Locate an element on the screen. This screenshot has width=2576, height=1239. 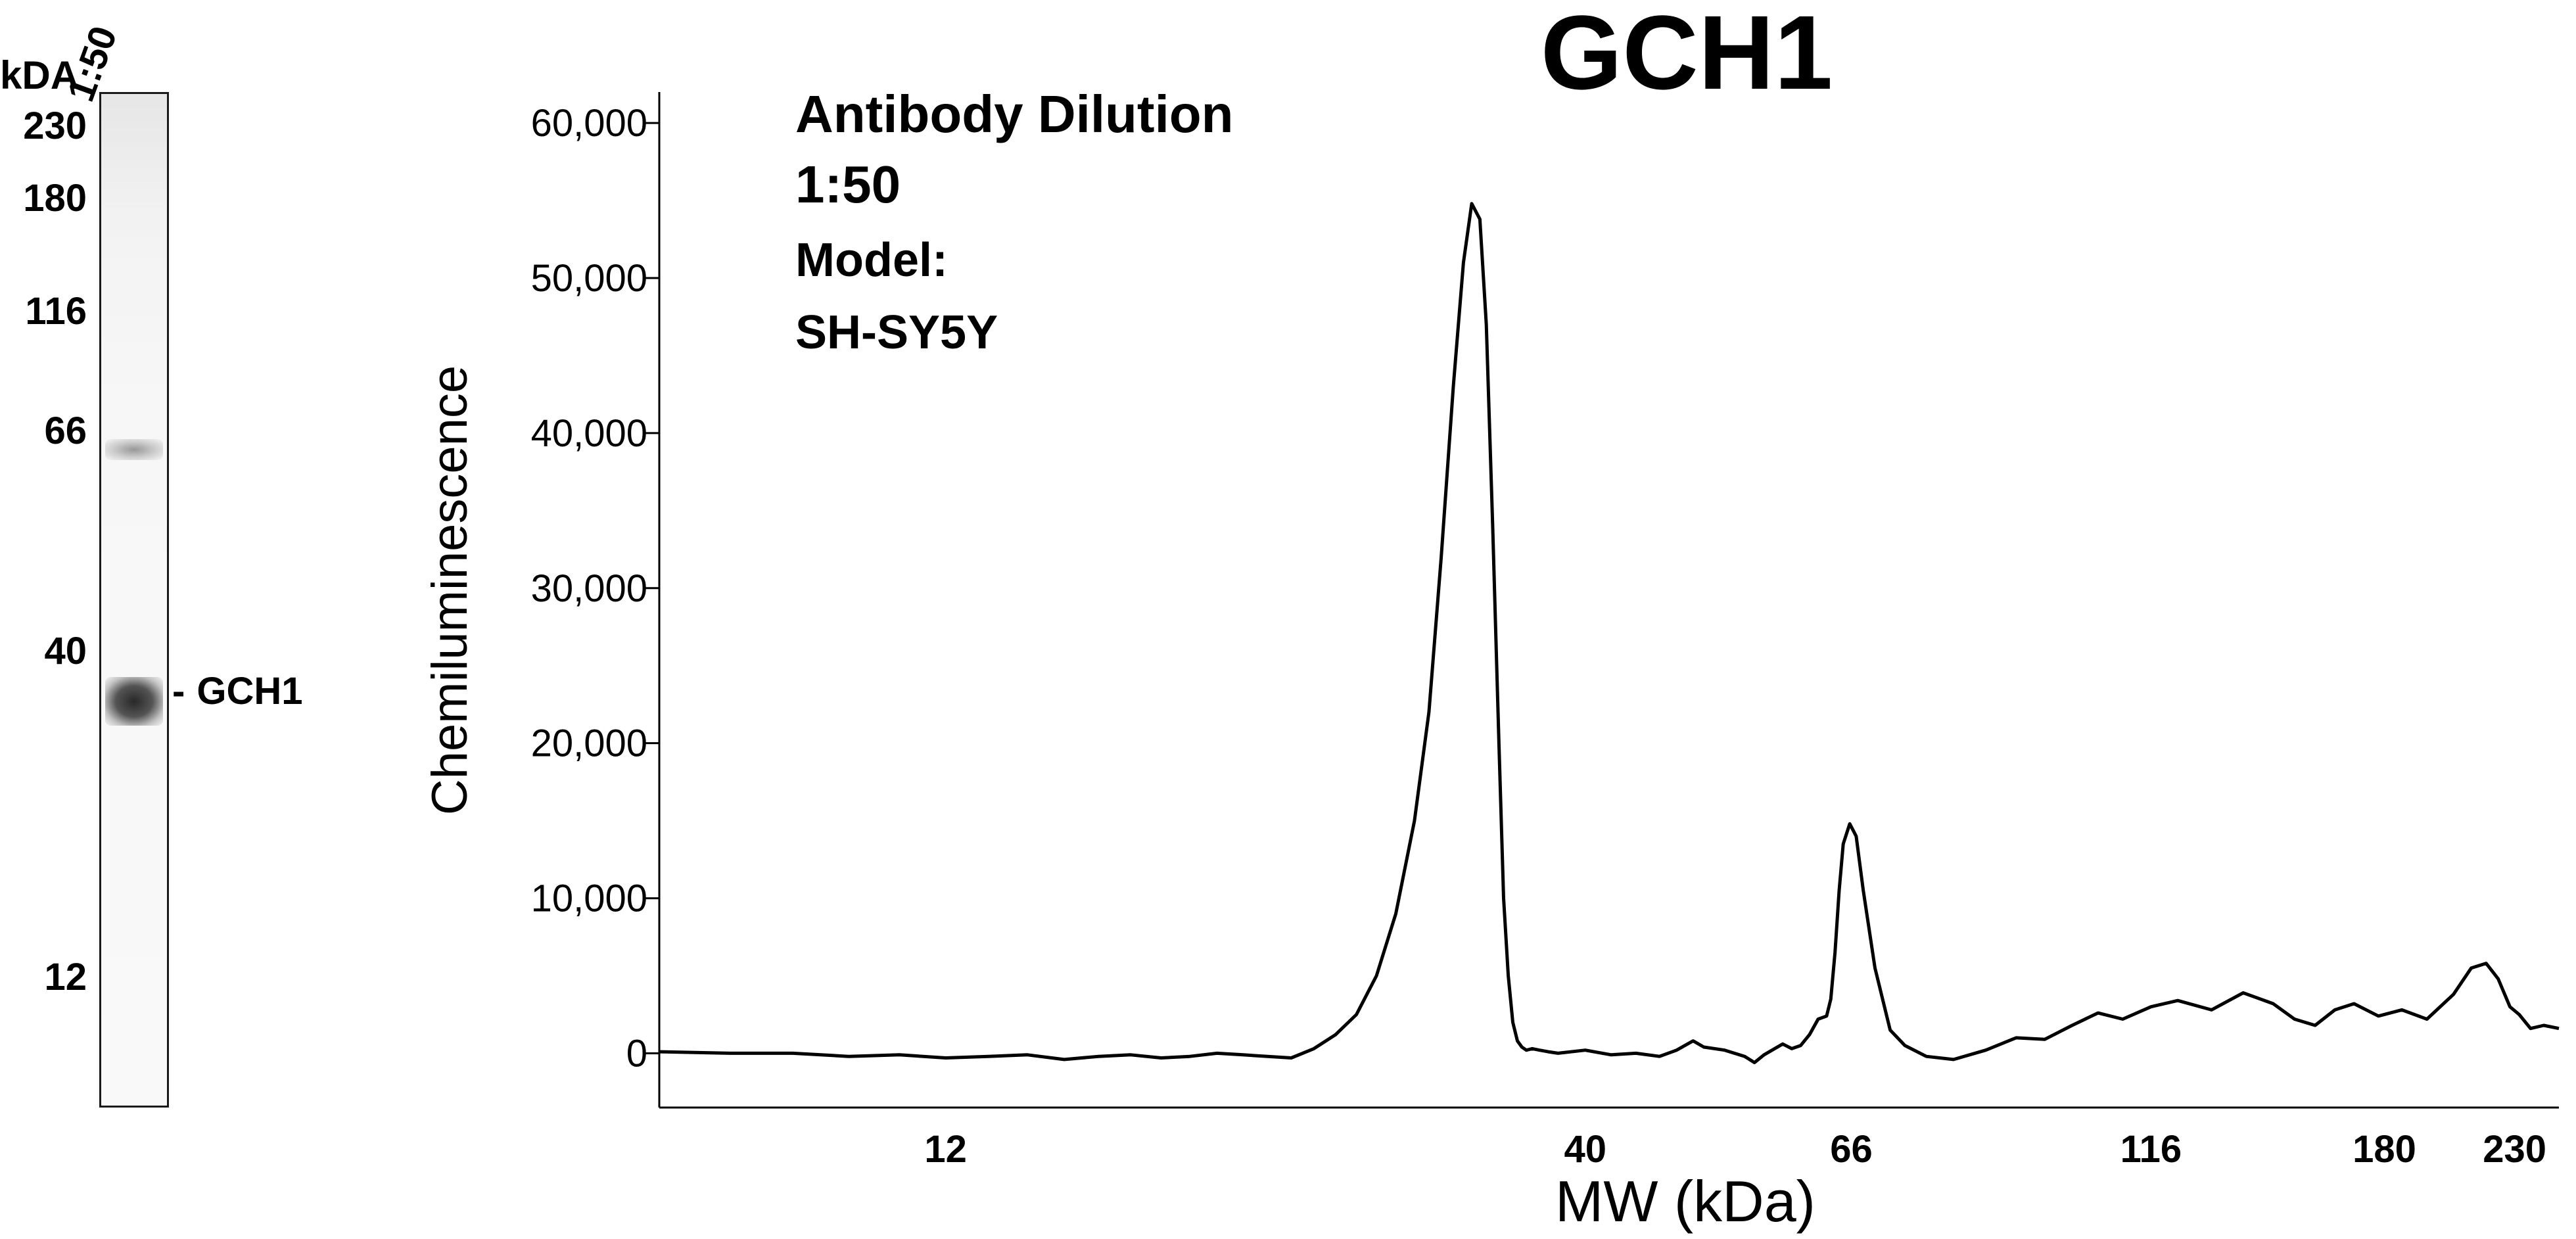
x-tick-label: 116 is located at coordinates (2151, 1149).